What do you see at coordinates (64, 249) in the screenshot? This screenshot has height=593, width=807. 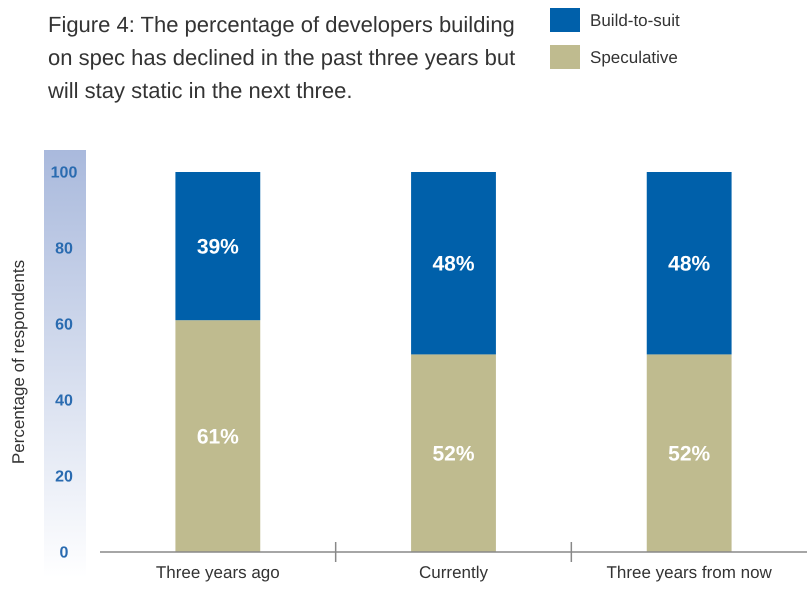 I see `y-tick-label: 80` at bounding box center [64, 249].